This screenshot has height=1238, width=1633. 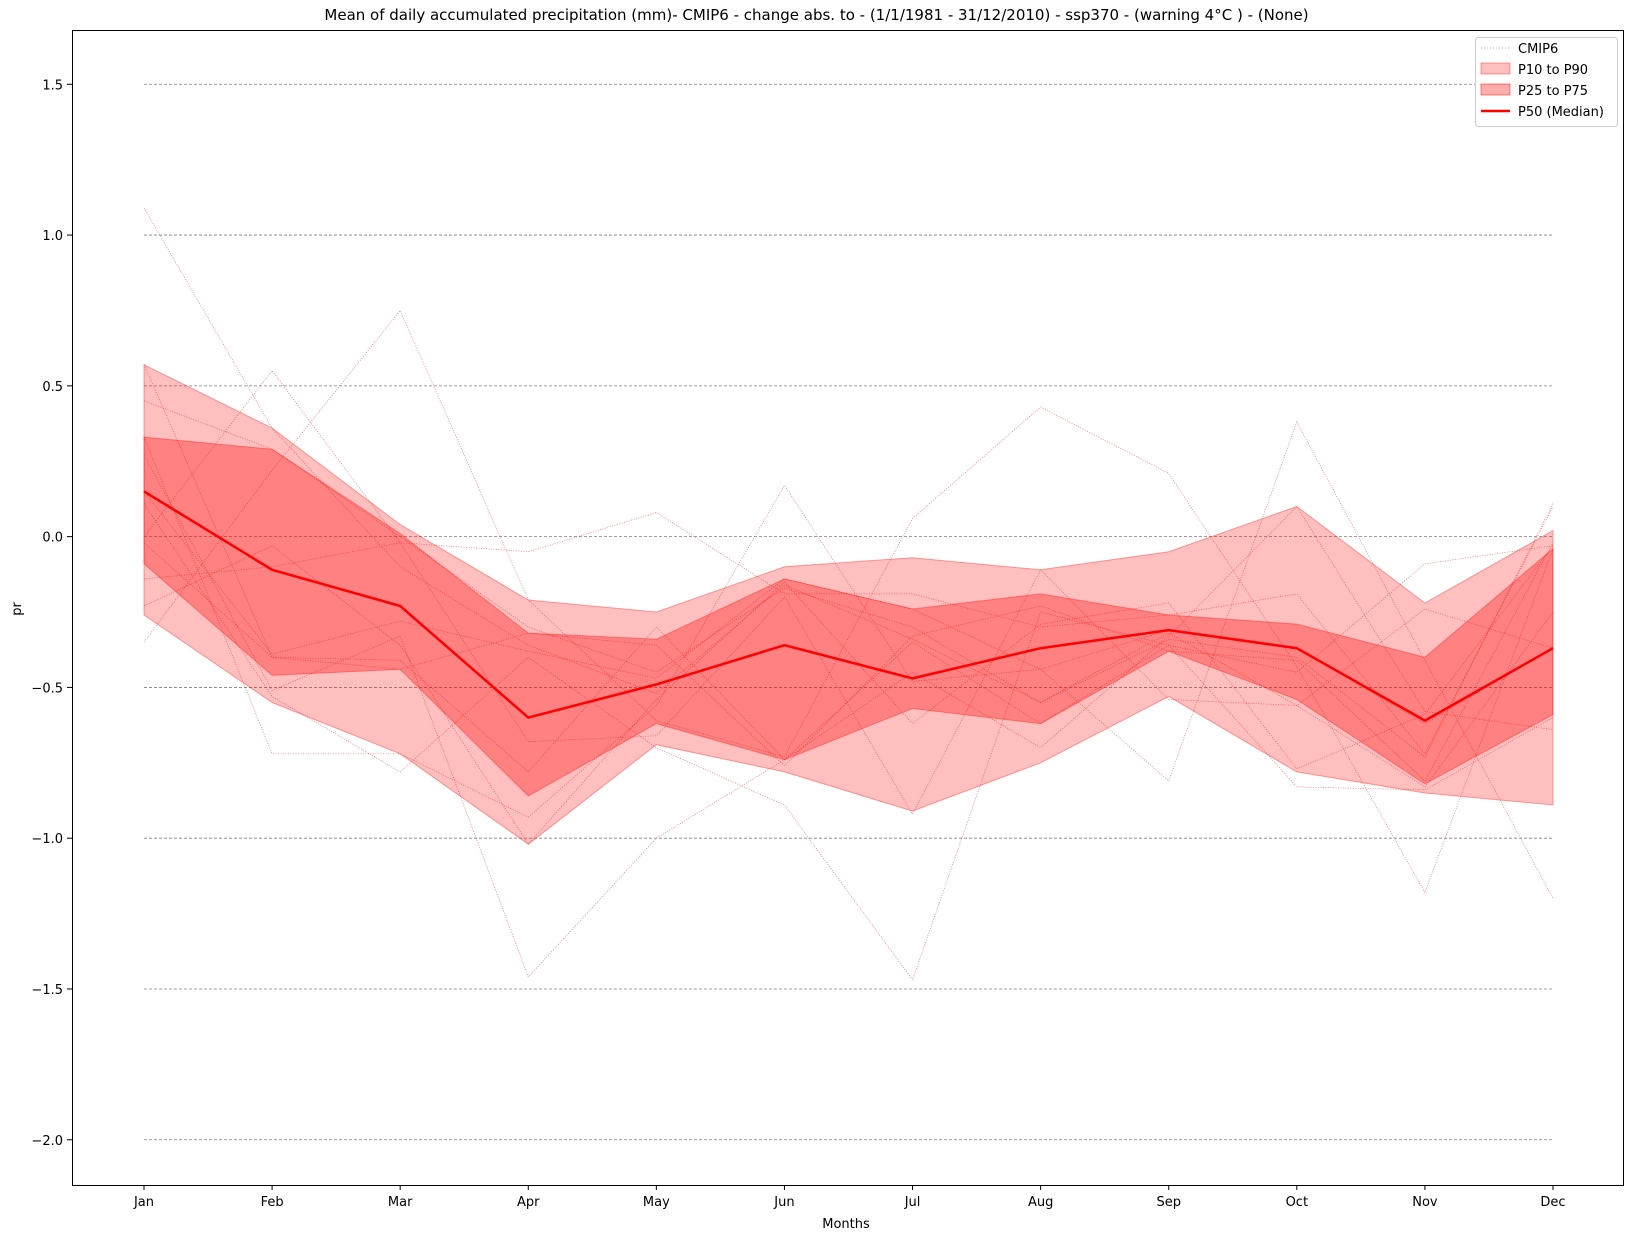 What do you see at coordinates (1040, 1202) in the screenshot?
I see `x-tick-label: Aug` at bounding box center [1040, 1202].